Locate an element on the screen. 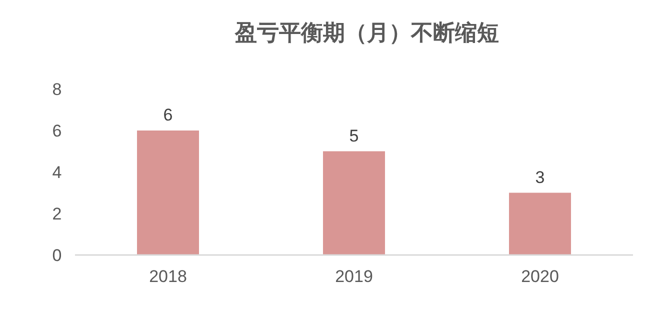  x-tick-label: 2018 is located at coordinates (168, 276).